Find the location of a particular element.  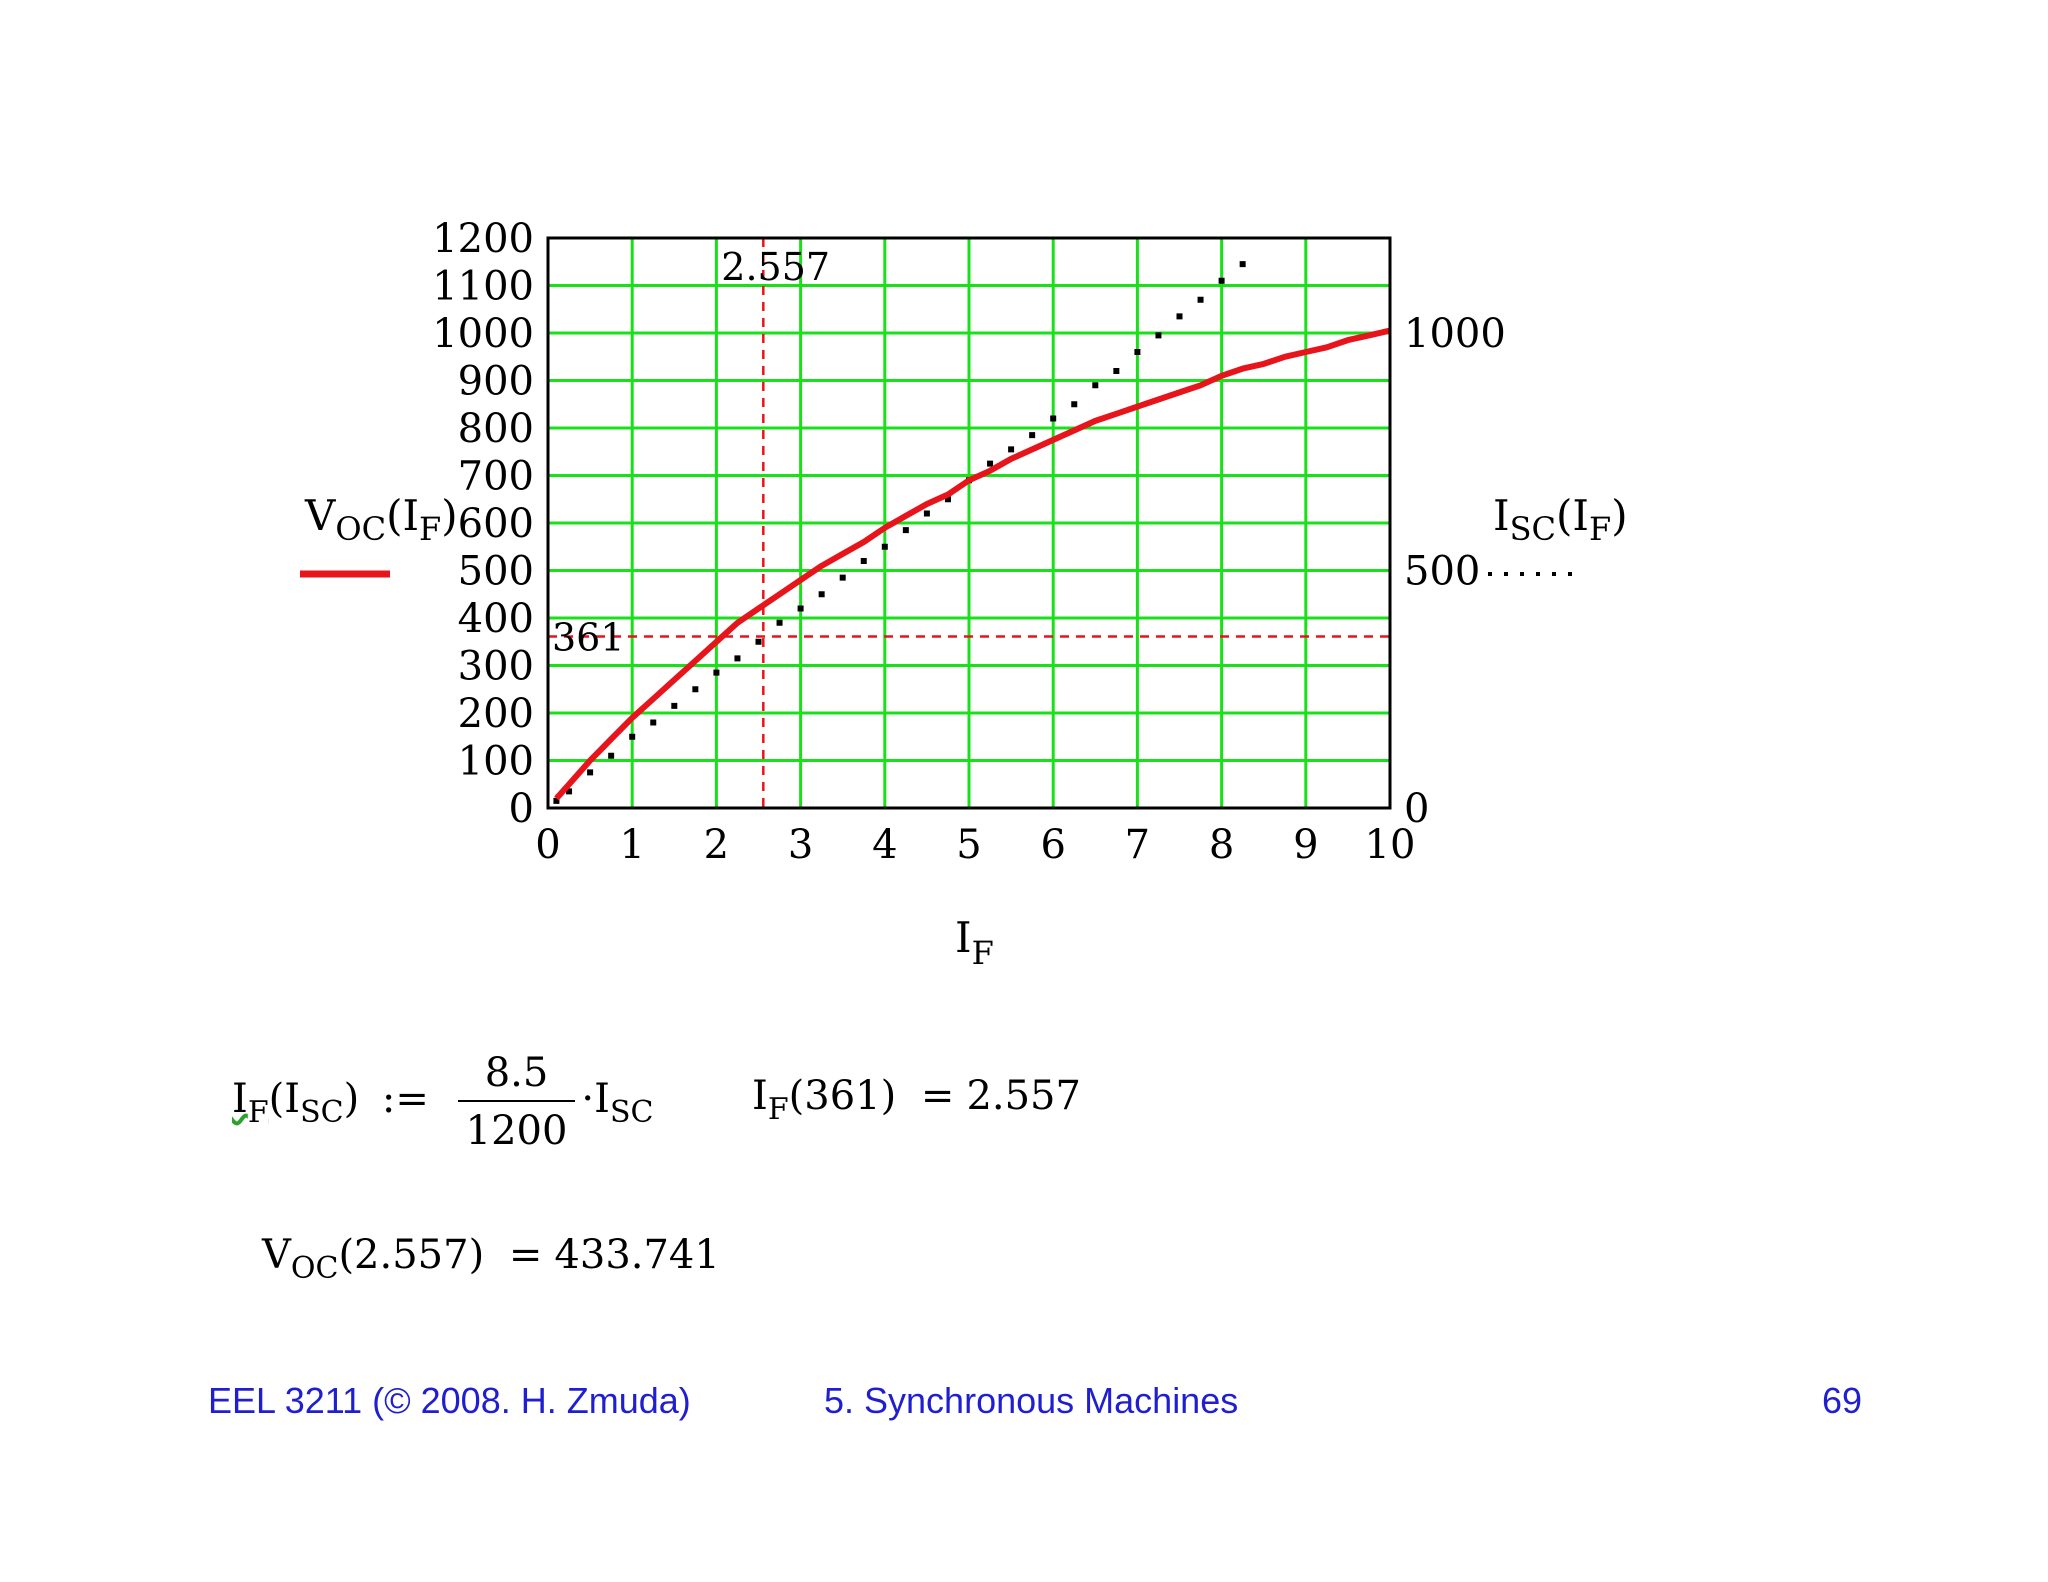

formula-if-lhs: IF is located at coordinates (250, 1103).